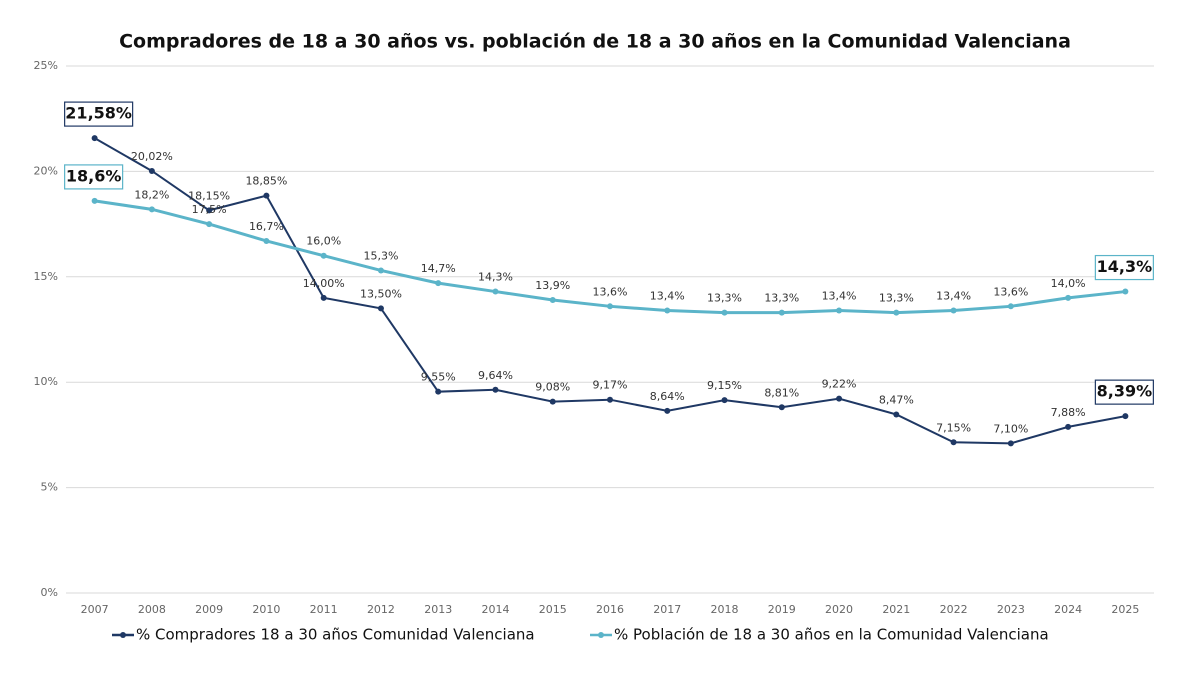 The height and width of the screenshot is (690, 1200). I want to click on value-label: 8,47%, so click(896, 399).